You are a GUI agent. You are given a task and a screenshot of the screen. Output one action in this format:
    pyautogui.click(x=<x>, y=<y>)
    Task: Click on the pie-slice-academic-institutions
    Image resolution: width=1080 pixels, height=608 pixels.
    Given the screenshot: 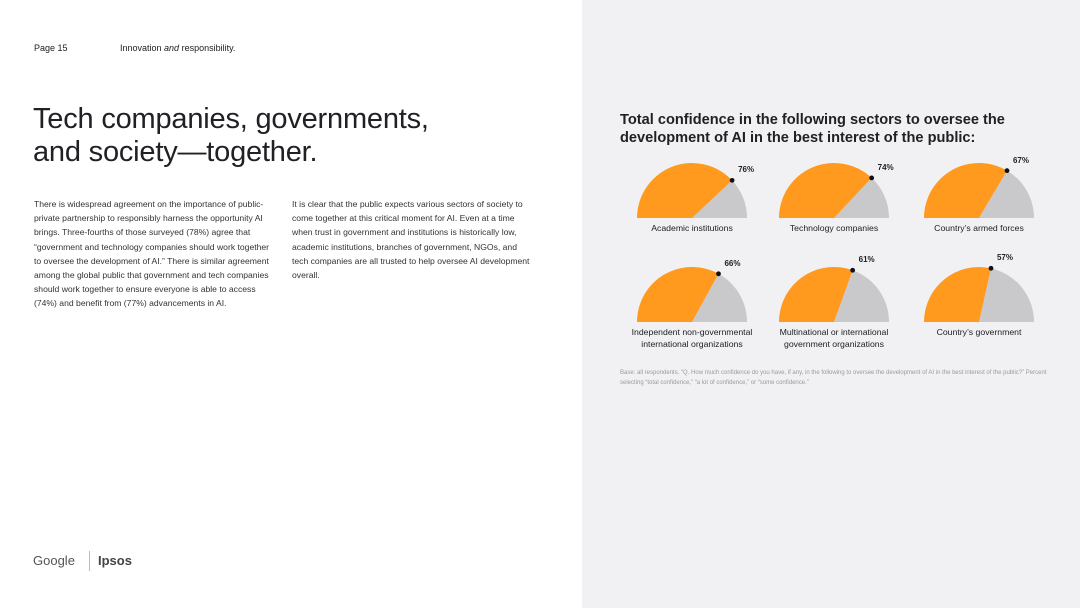 What is the action you would take?
    pyautogui.click(x=685, y=190)
    